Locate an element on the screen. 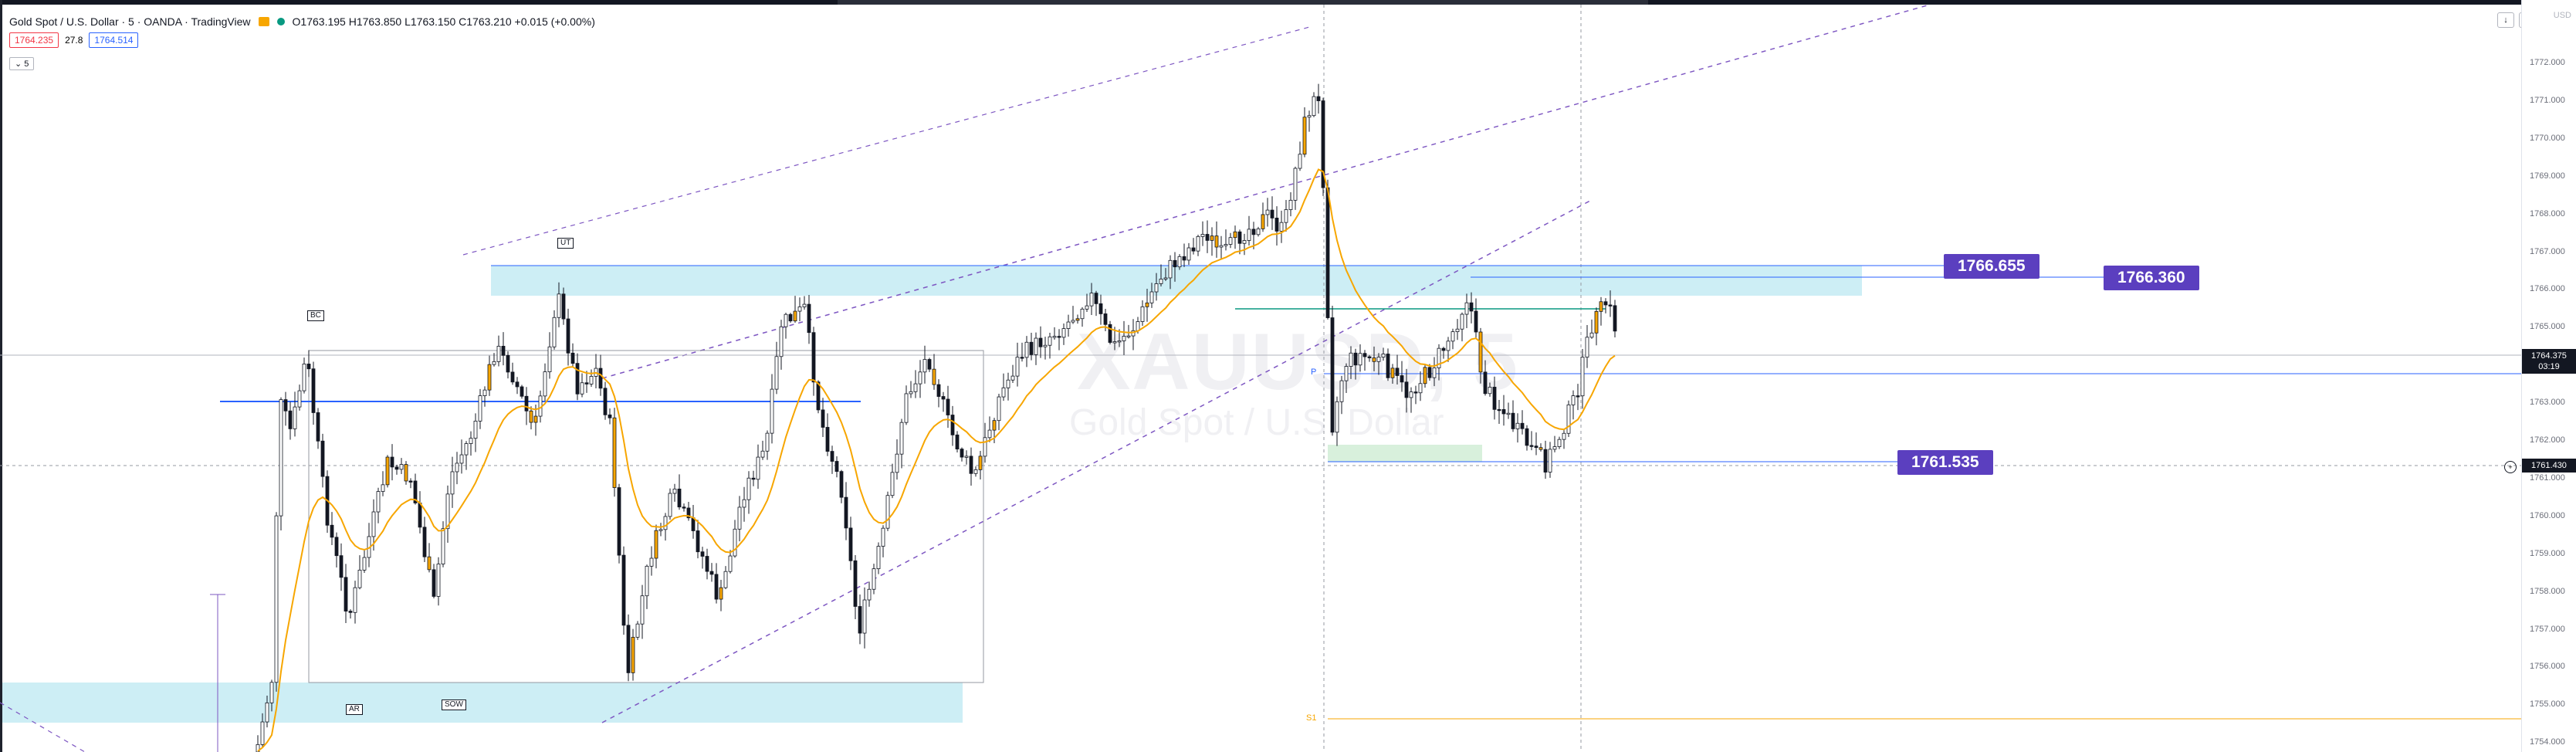 The height and width of the screenshot is (752, 2576). arrow-down-icon: ↓ is located at coordinates (2506, 20).